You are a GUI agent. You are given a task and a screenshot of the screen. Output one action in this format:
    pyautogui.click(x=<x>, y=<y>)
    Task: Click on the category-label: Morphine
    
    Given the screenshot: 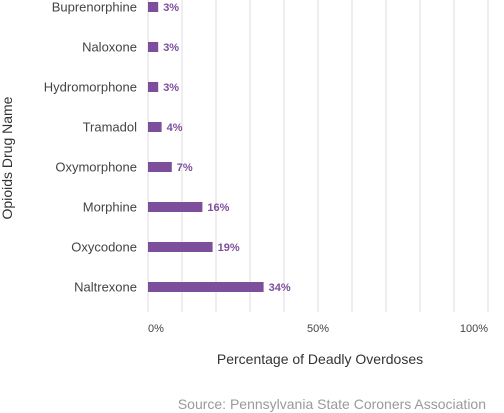 What is the action you would take?
    pyautogui.click(x=110, y=207)
    